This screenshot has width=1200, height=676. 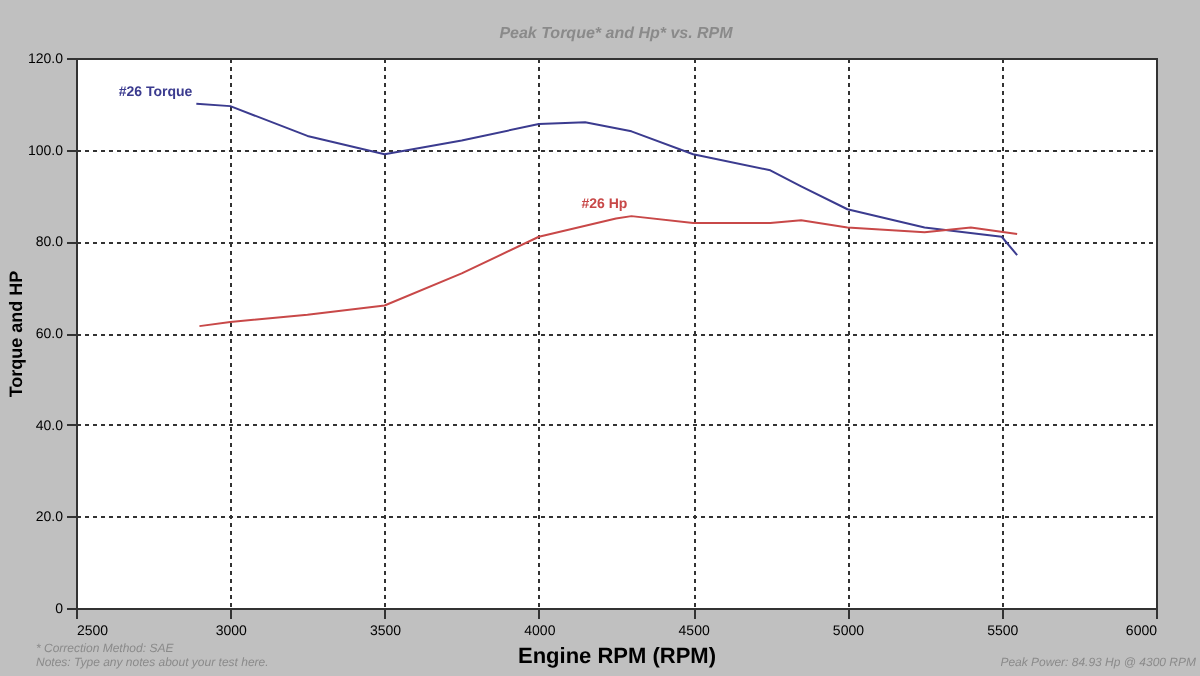 What do you see at coordinates (617, 657) in the screenshot?
I see `x-axis-title: Engine RPM (RPM)` at bounding box center [617, 657].